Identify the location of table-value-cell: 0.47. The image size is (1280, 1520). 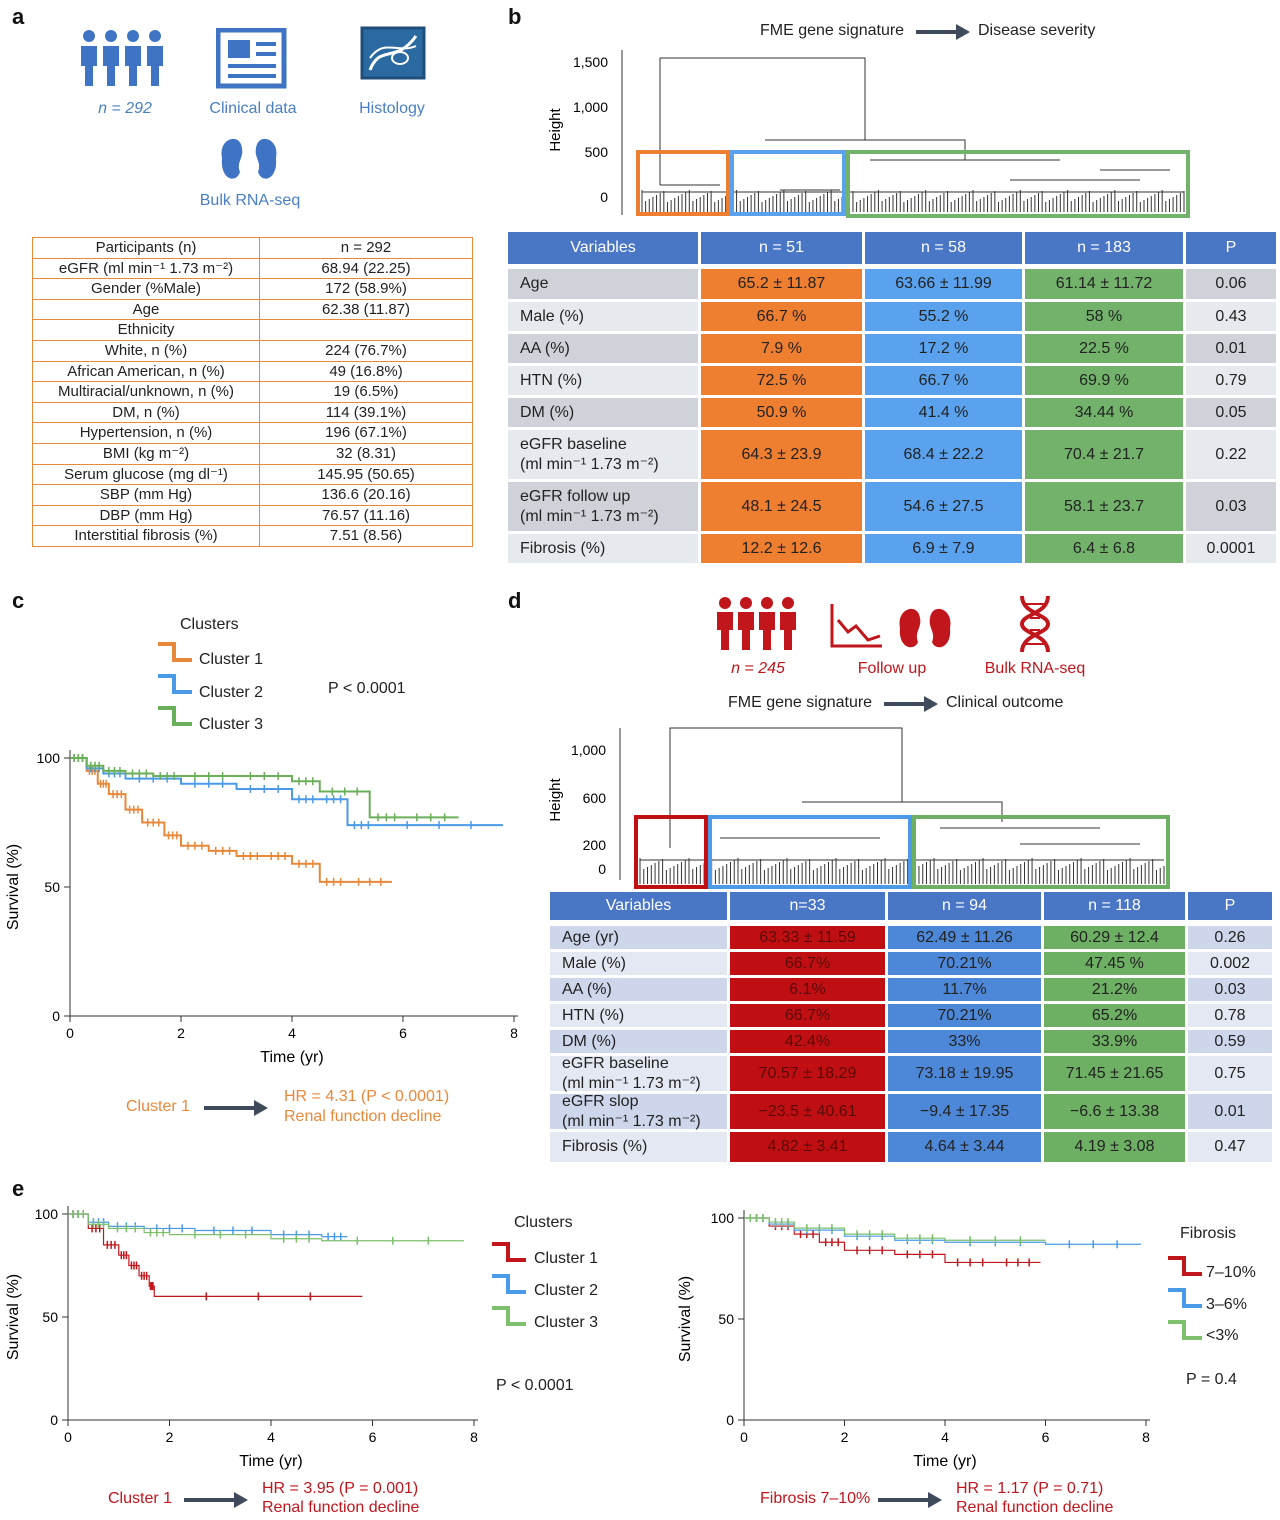
(1230, 1147).